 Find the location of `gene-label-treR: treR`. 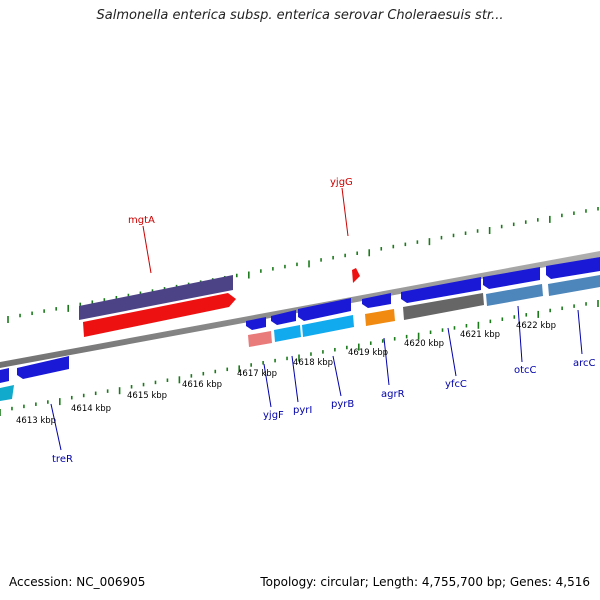

gene-label-treR: treR is located at coordinates (62, 459).